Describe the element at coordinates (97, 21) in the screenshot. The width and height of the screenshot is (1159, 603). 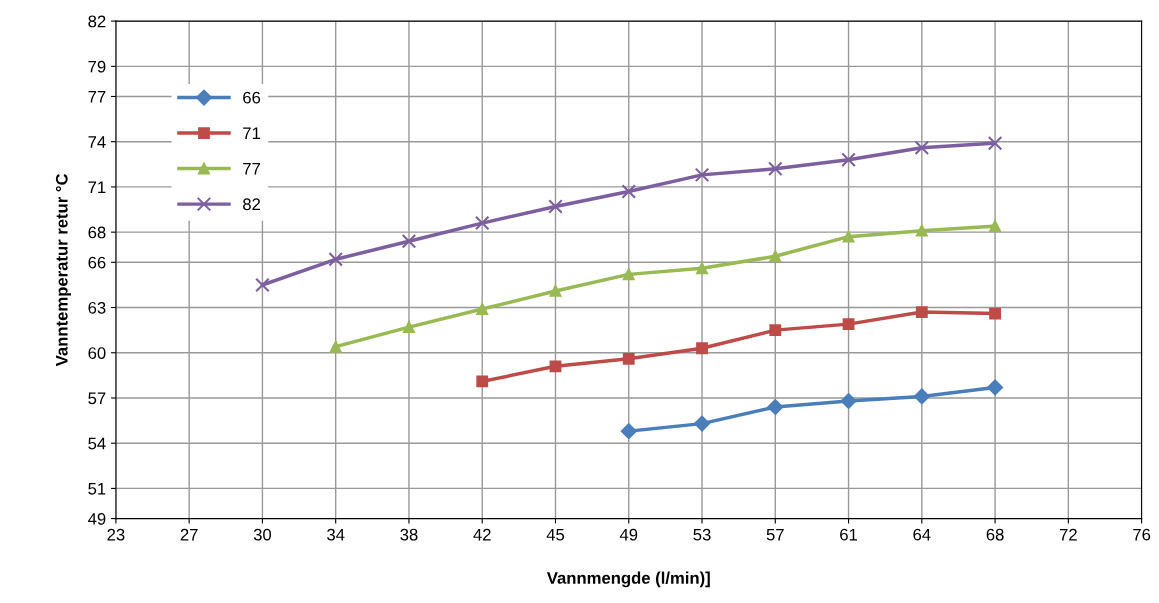
I see `y-tick-label: 82` at that location.